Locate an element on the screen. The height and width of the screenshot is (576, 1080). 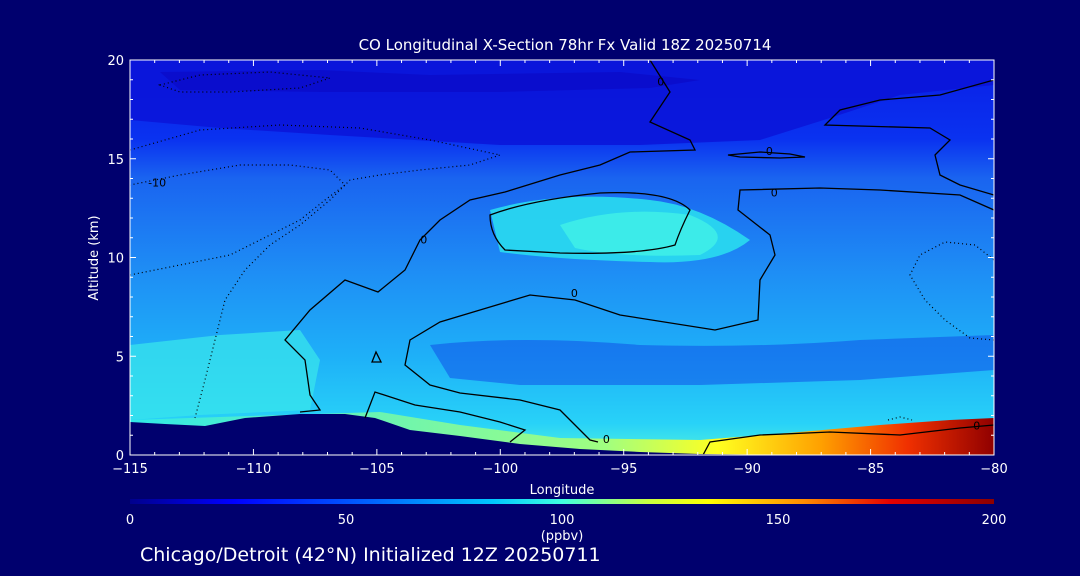
high-co-left-region is located at coordinates (225, 375).